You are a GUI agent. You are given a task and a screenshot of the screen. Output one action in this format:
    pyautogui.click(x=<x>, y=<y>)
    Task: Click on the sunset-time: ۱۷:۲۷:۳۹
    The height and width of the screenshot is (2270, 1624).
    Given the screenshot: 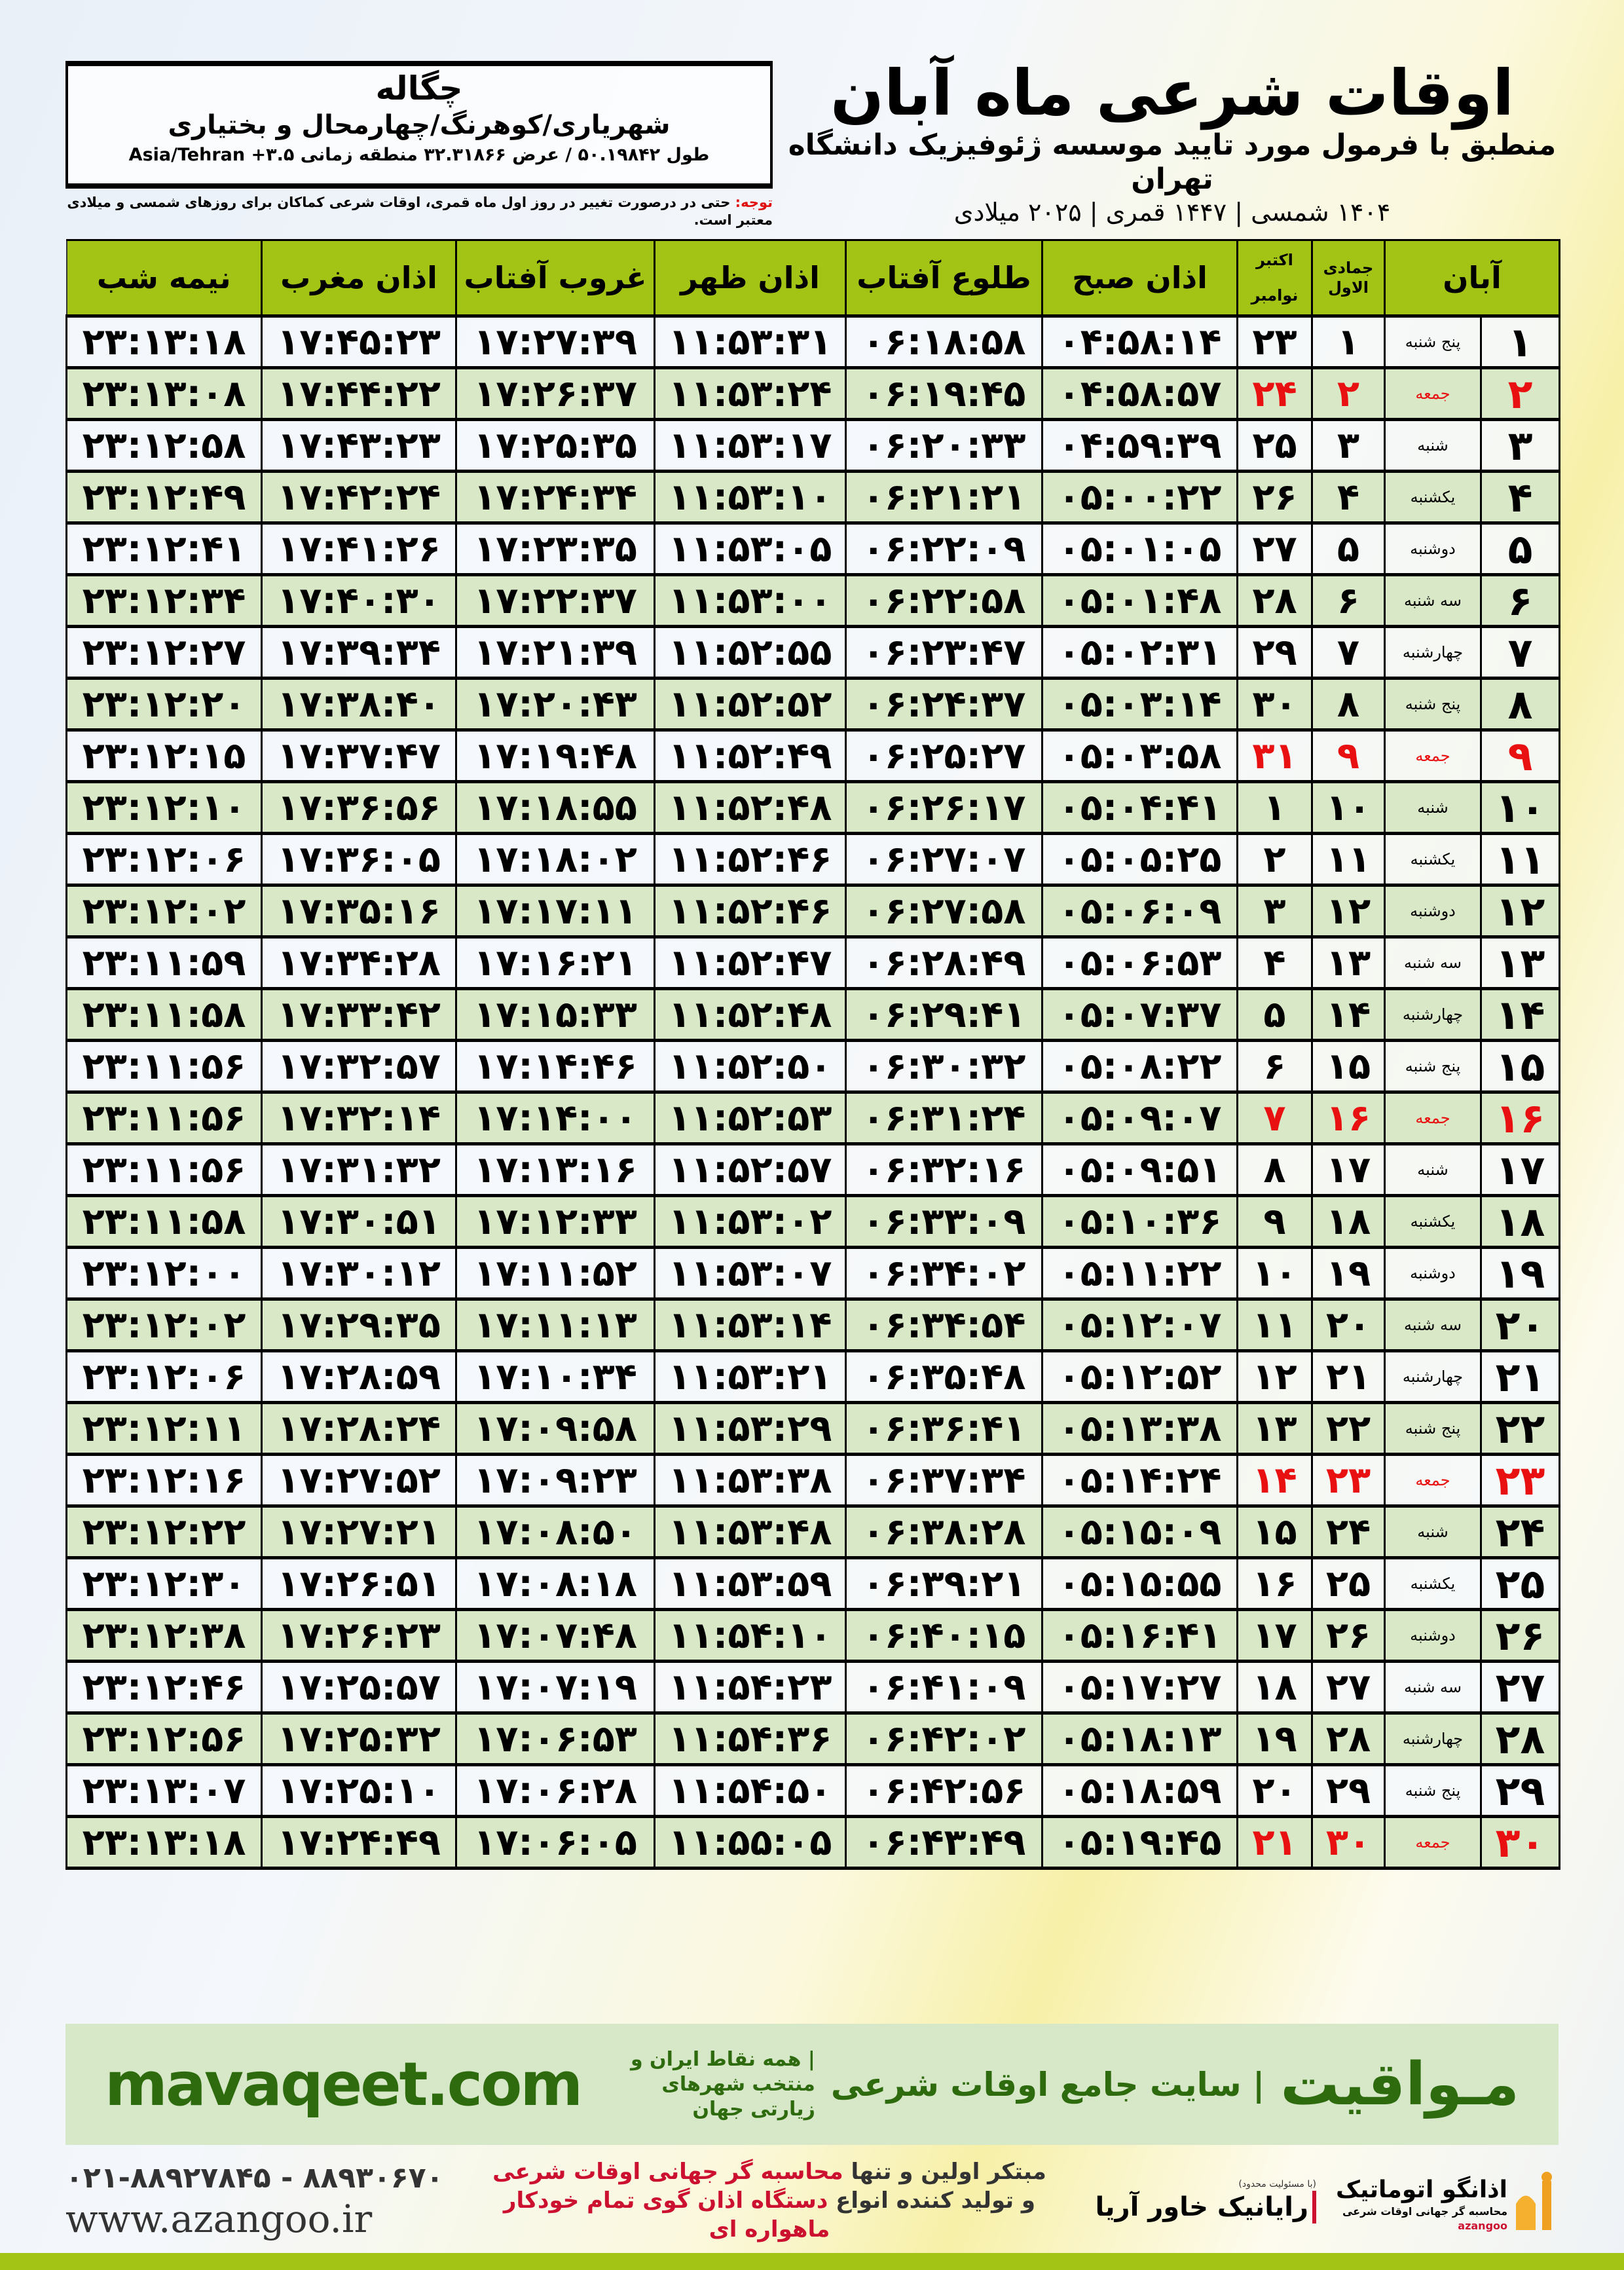 What is the action you would take?
    pyautogui.click(x=555, y=341)
    